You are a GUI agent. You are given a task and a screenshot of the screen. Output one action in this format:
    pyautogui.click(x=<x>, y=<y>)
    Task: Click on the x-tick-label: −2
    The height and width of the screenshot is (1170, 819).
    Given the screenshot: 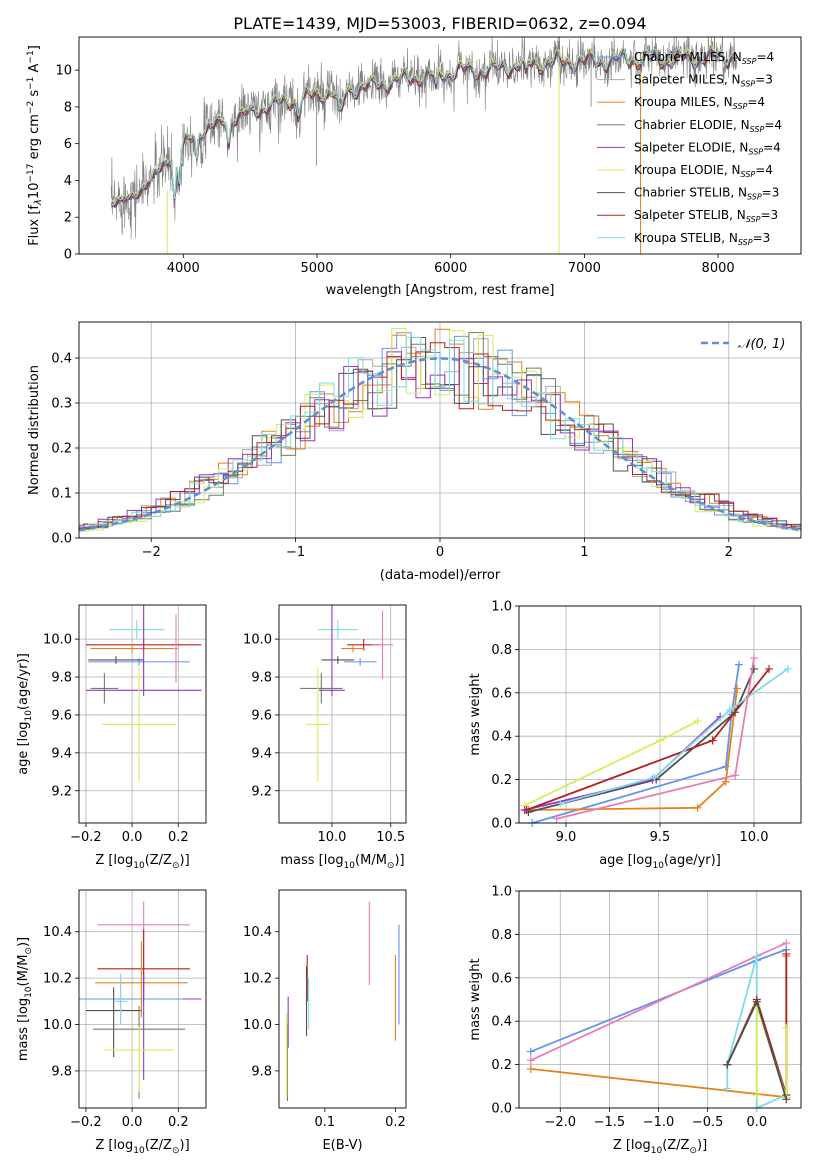 What is the action you would take?
    pyautogui.click(x=151, y=552)
    